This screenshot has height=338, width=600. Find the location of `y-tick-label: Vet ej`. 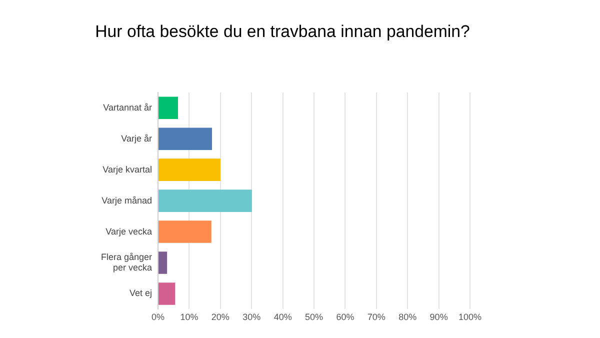

y-tick-label: Vet ej is located at coordinates (141, 293).